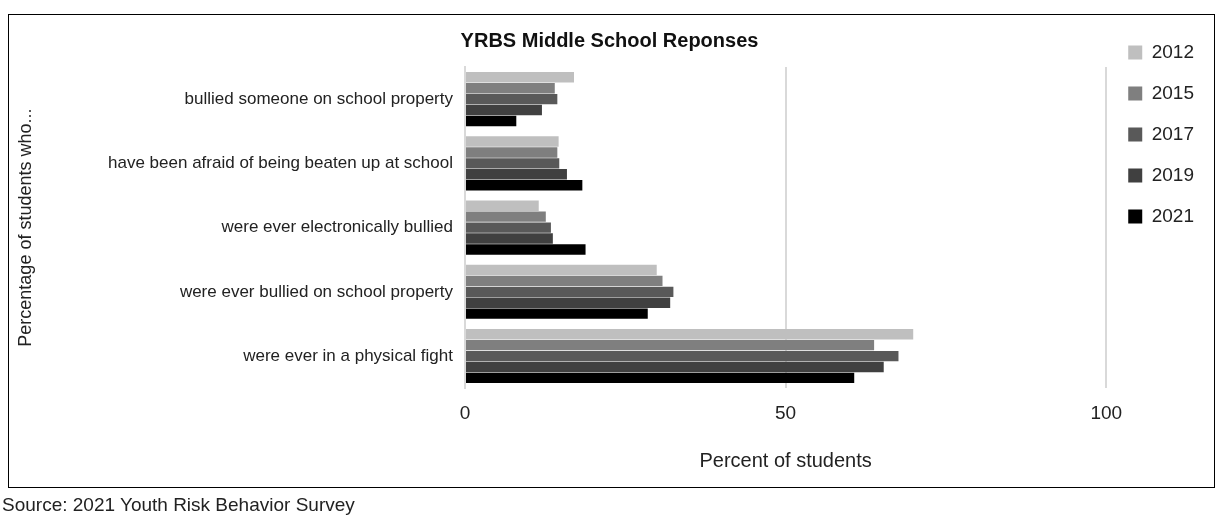 This screenshot has height=528, width=1217. I want to click on y-tick-label: were ever bullied on school property, so click(316, 291).